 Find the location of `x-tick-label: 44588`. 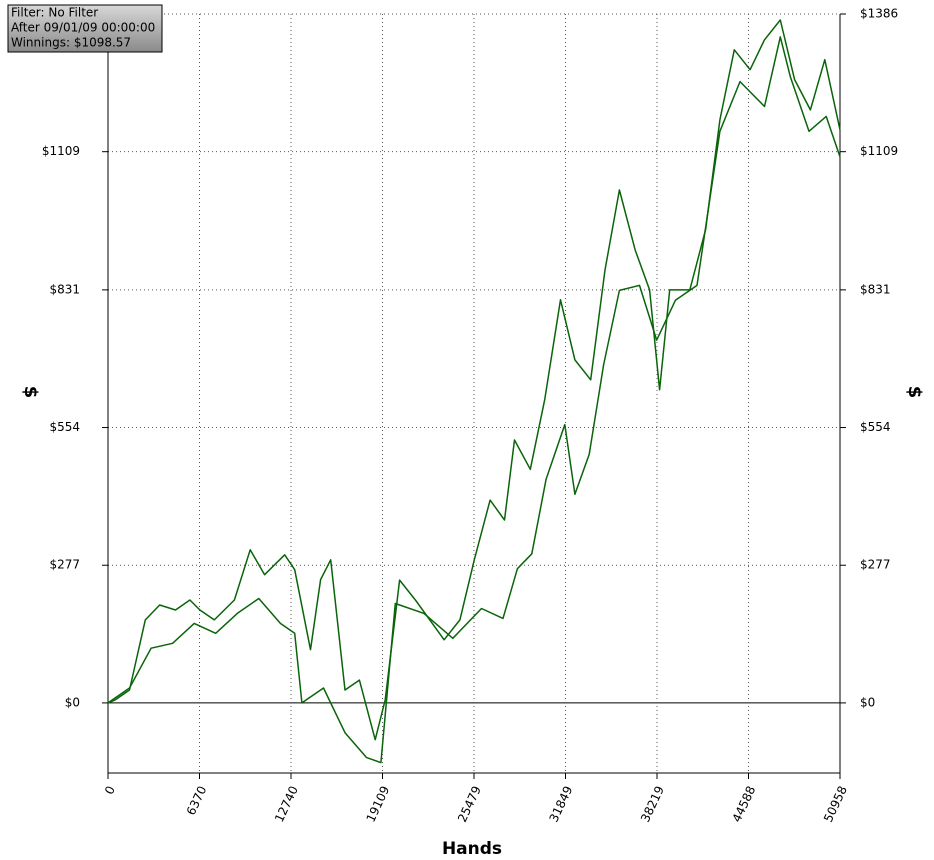

x-tick-label: 44588 is located at coordinates (744, 804).